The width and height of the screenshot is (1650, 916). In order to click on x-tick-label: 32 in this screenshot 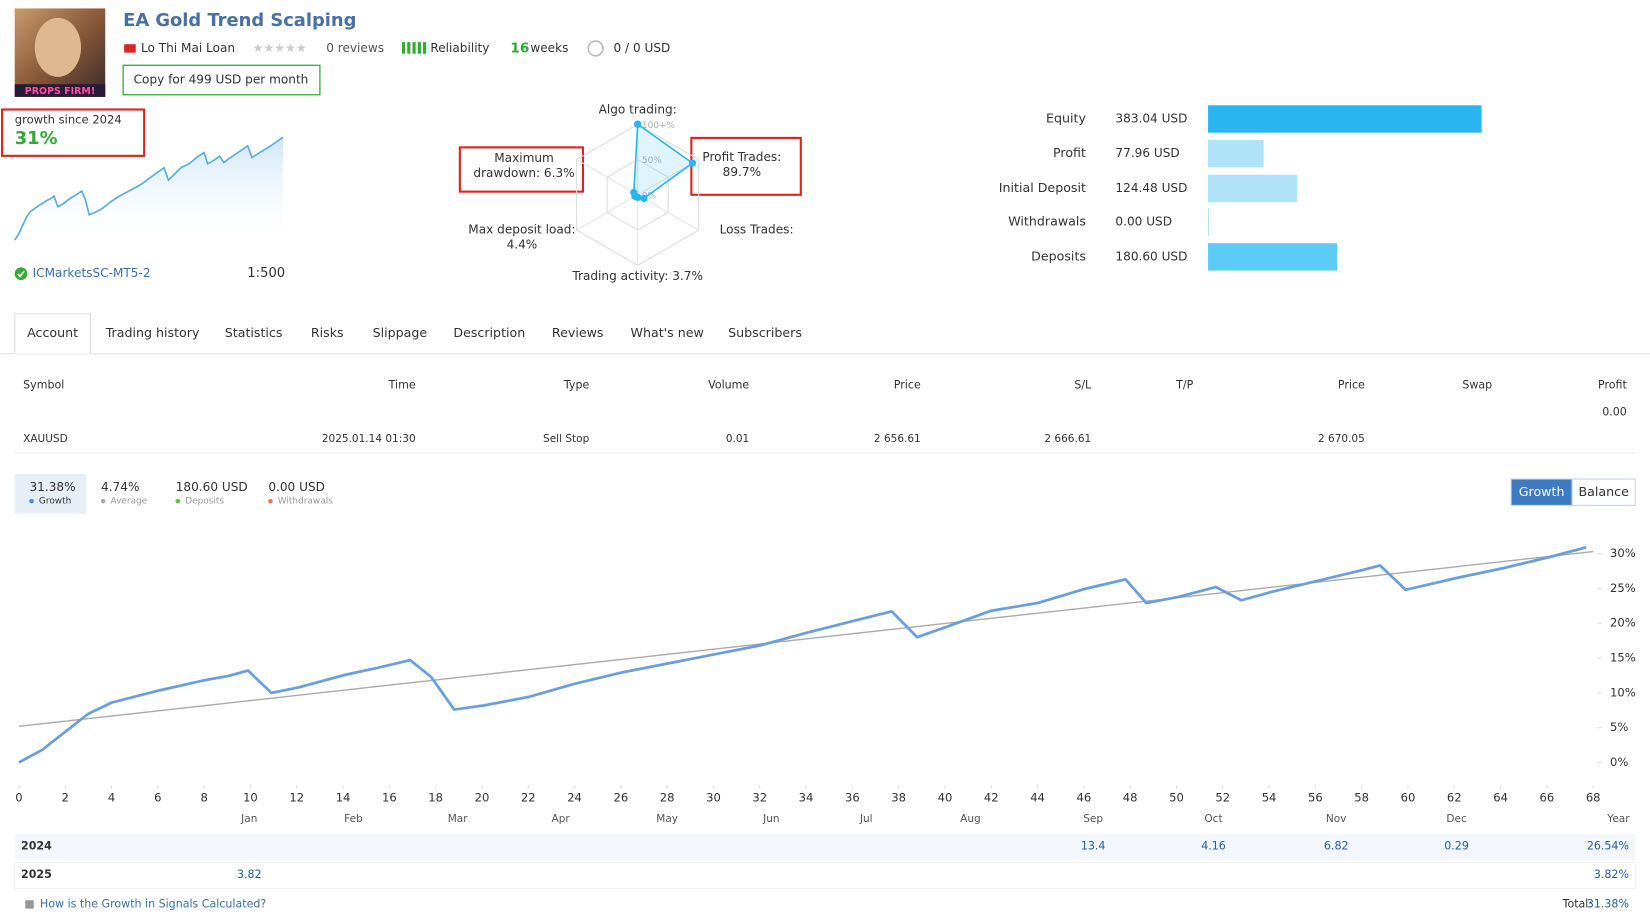, I will do `click(759, 798)`.